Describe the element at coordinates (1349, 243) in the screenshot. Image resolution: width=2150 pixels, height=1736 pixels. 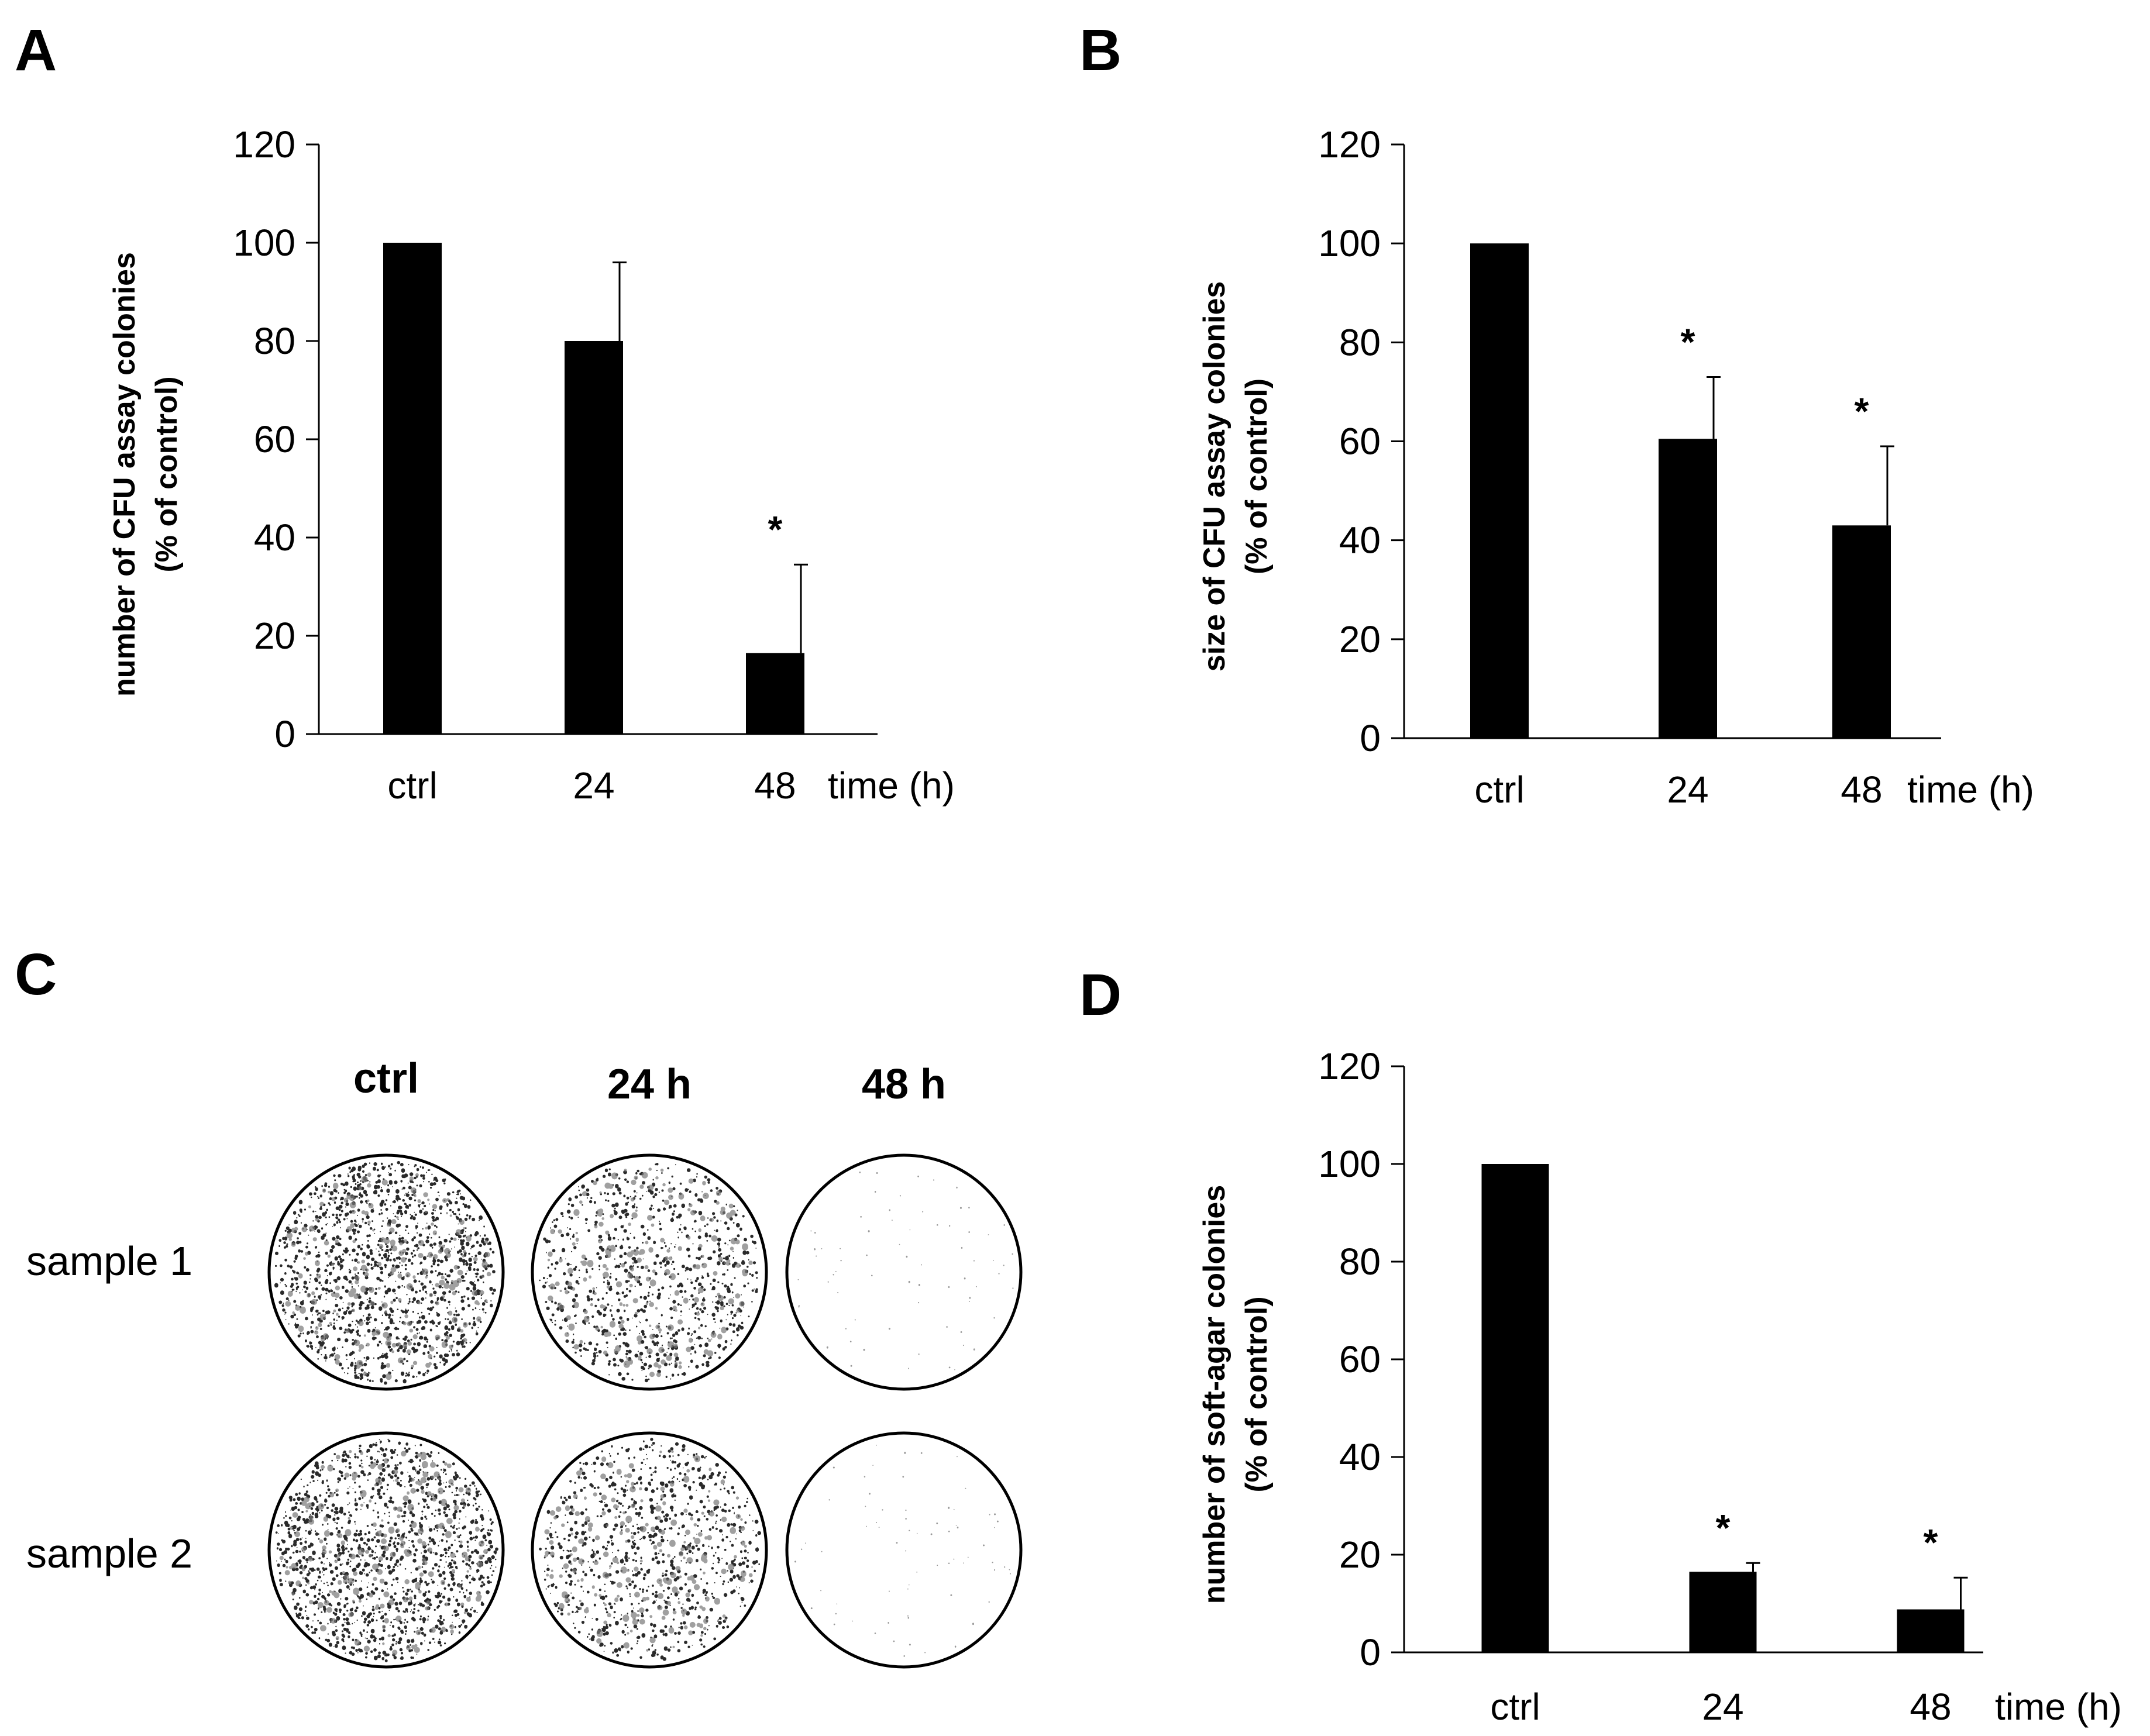
I see `chart-b-y-tick-label: 100` at that location.